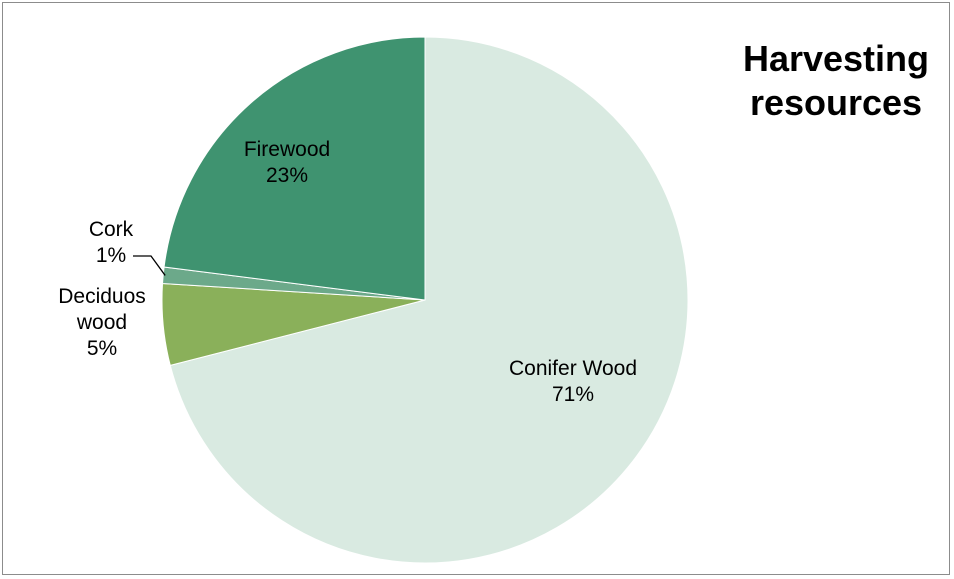 Image resolution: width=954 pixels, height=579 pixels. What do you see at coordinates (287, 162) in the screenshot?
I see `slice-label-firewood: Firewood 23%` at bounding box center [287, 162].